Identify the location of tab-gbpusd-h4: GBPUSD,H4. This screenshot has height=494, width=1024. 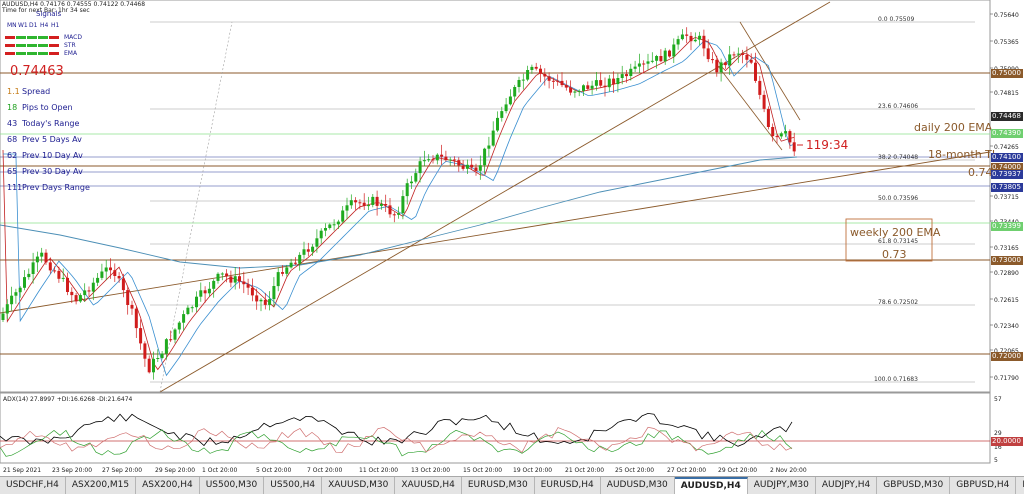
(983, 485).